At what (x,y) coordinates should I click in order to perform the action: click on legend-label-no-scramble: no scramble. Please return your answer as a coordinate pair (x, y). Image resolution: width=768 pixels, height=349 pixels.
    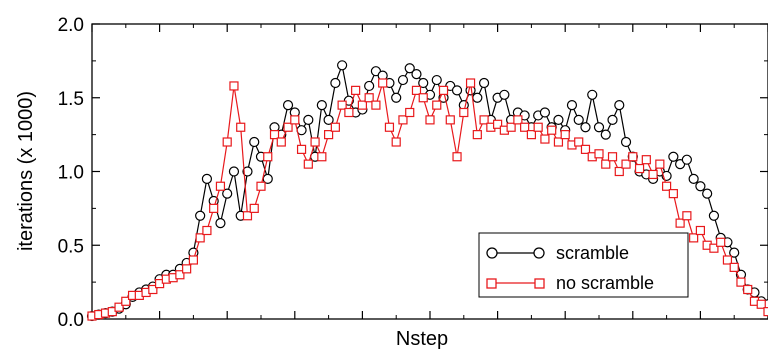
    Looking at the image, I should click on (605, 283).